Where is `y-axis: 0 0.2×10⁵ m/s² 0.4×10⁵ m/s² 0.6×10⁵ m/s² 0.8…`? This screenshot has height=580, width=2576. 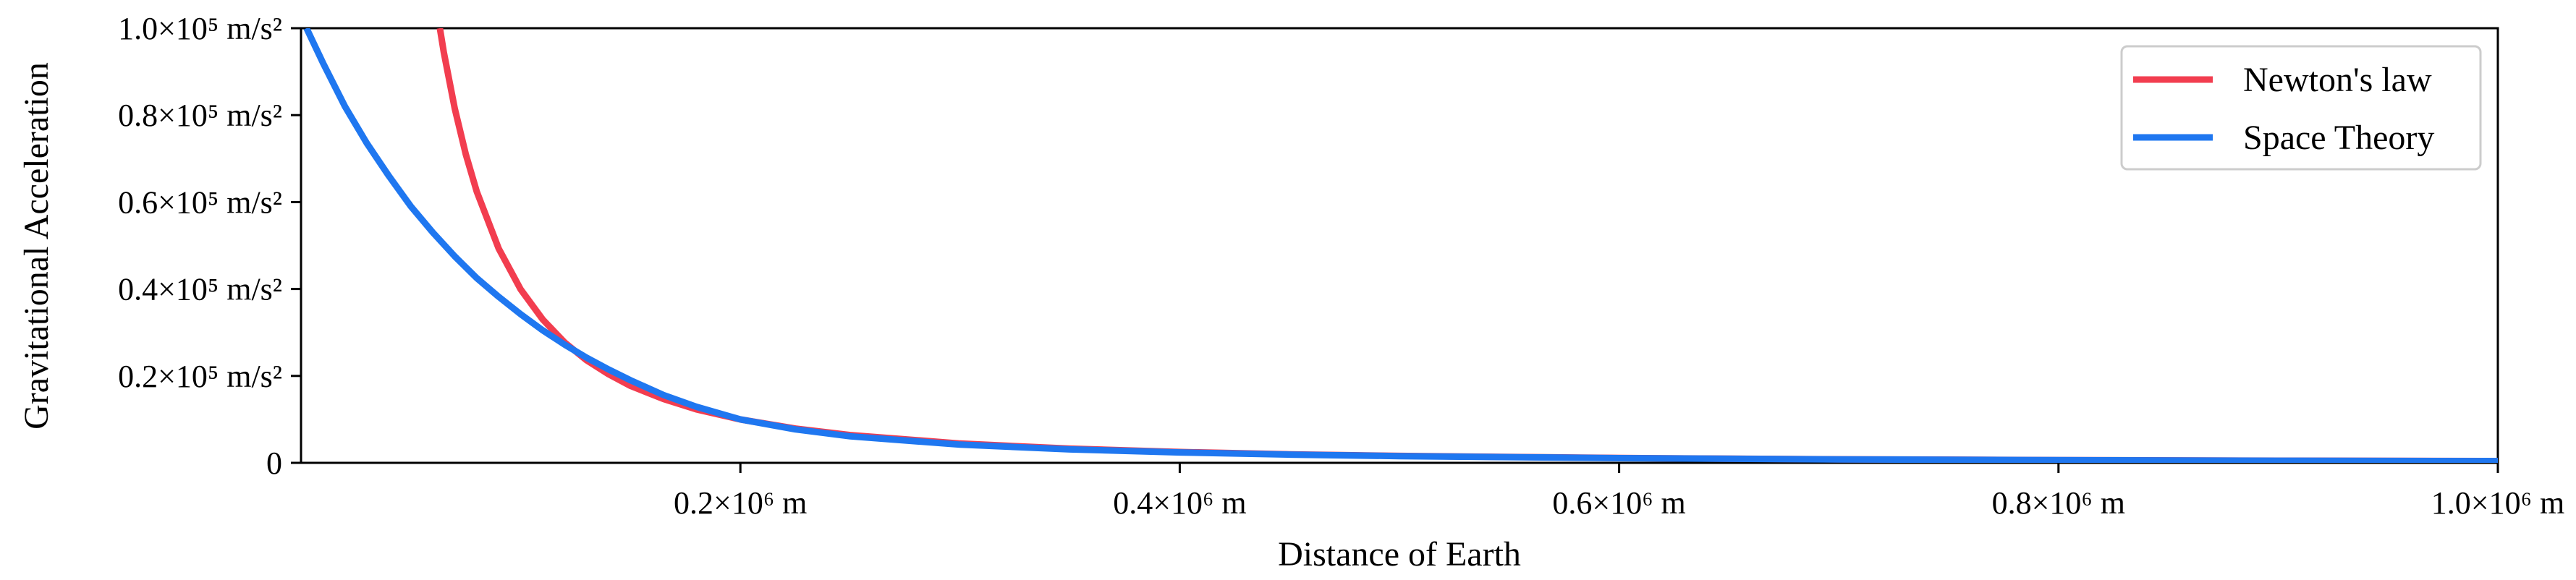 y-axis: 0 0.2×10⁵ m/s² 0.4×10⁵ m/s² 0.6×10⁵ m/s² 0.8… is located at coordinates (209, 246).